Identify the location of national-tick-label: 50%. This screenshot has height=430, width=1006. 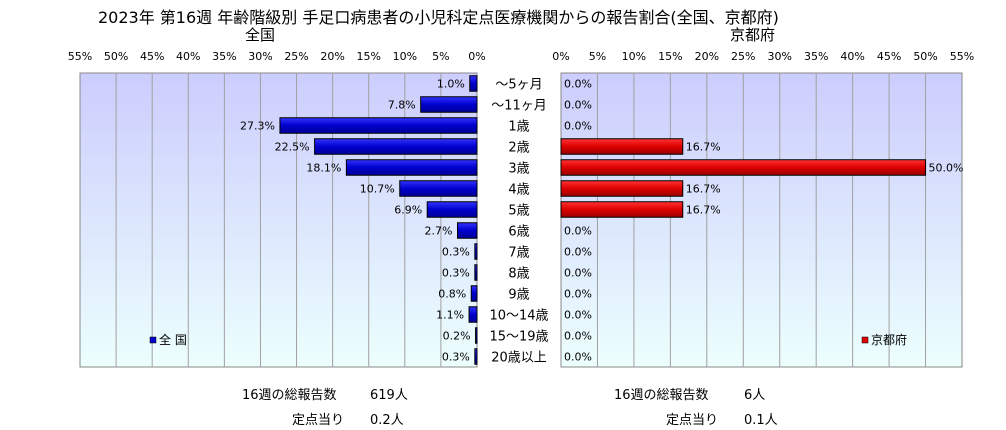
(116, 56).